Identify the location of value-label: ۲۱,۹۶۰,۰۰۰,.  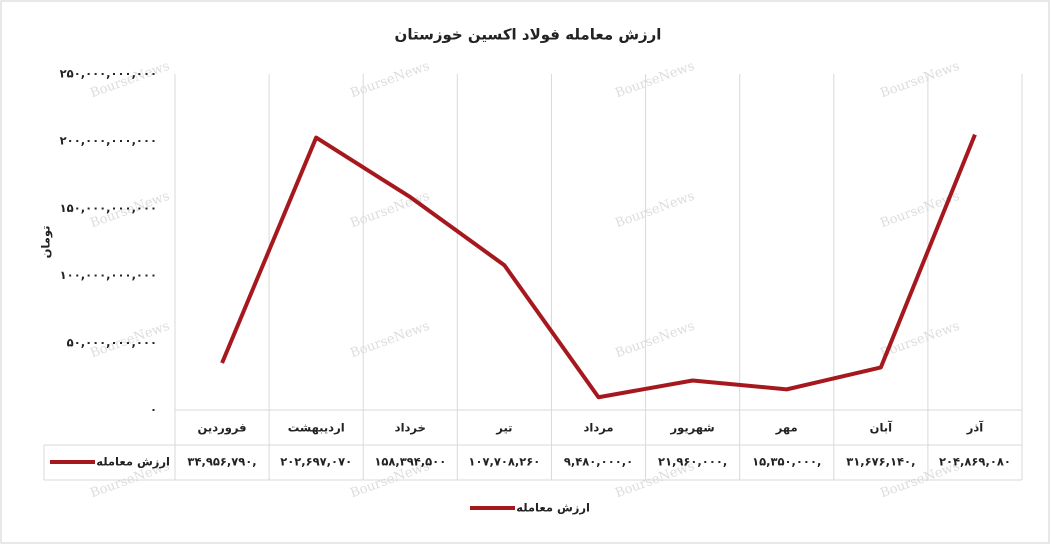
(692, 462).